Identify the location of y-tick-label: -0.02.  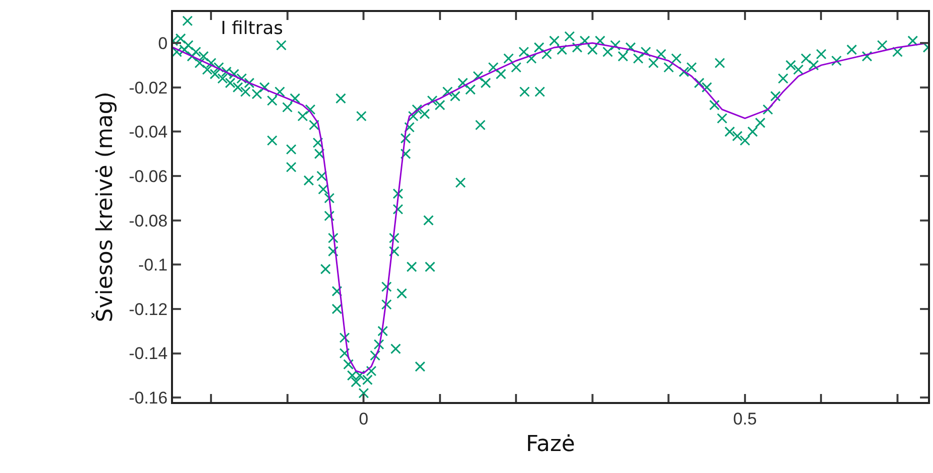
(148, 88).